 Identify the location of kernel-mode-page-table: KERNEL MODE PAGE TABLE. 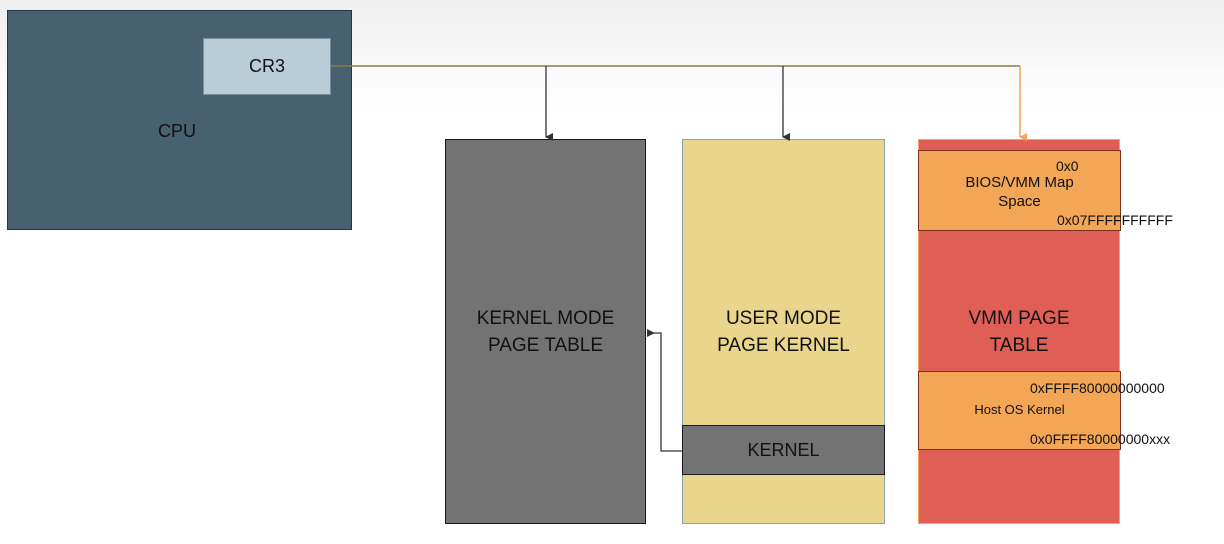
(545, 331).